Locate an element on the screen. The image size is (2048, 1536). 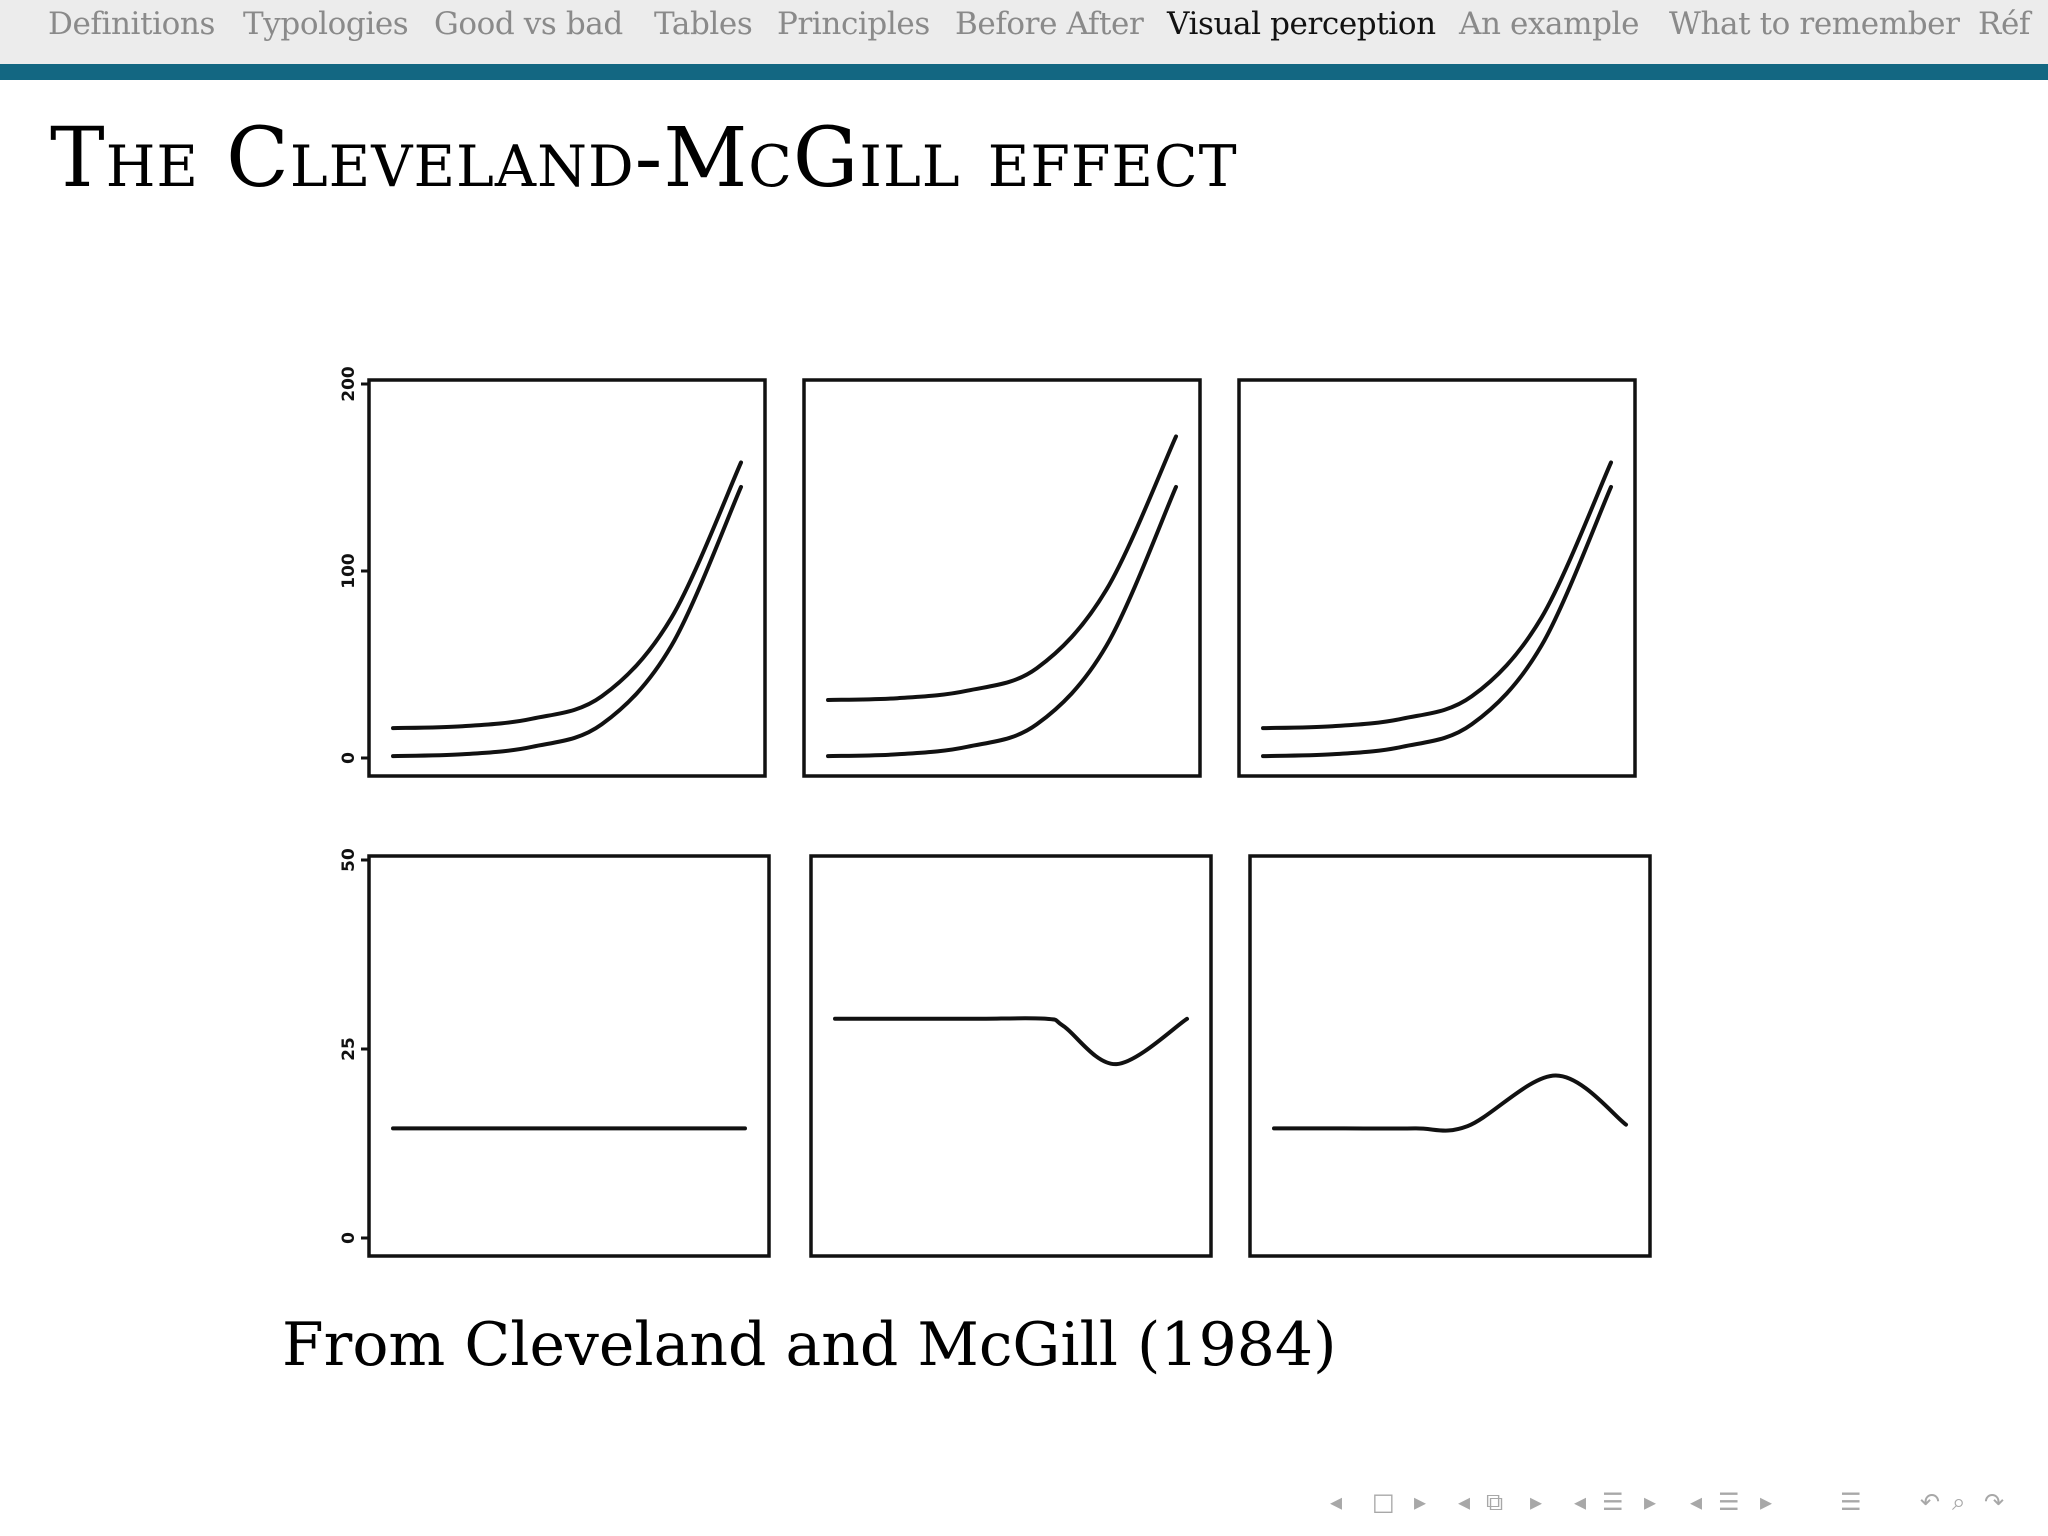
next-section-icon: ▸ is located at coordinates (1650, 1502).